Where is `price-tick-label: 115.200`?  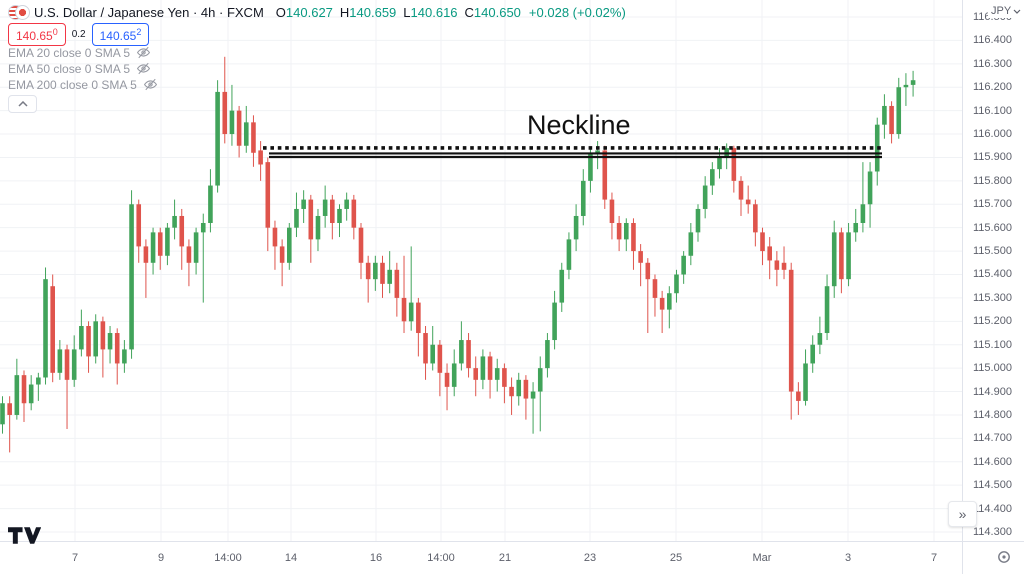 price-tick-label: 115.200 is located at coordinates (992, 321).